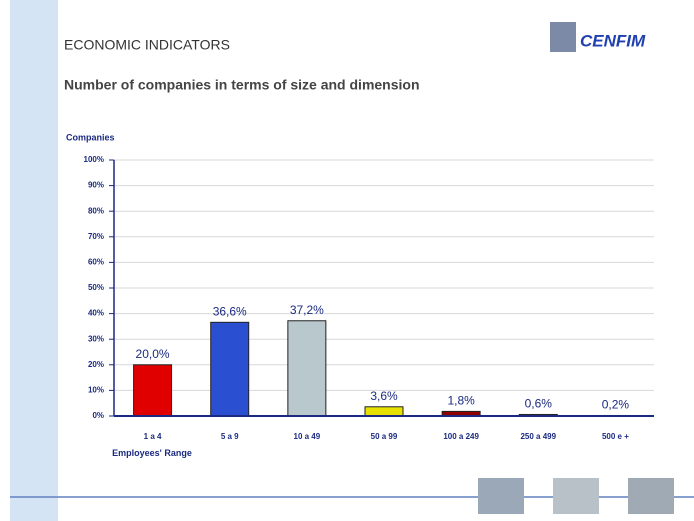 The image size is (694, 521). I want to click on y-tick-label: 50%, so click(96, 287).